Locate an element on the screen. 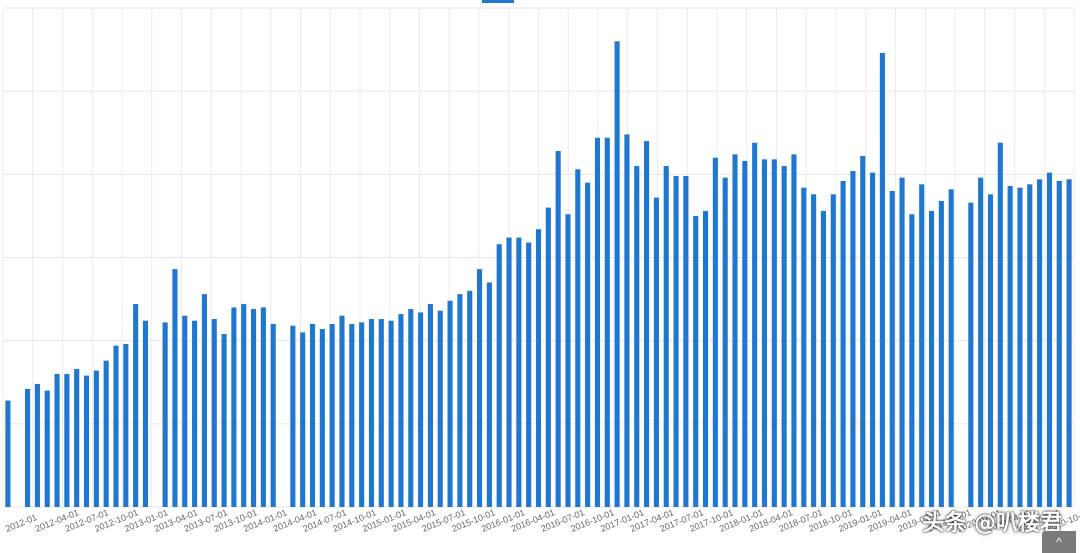 This screenshot has height=553, width=1080. legend-swatch is located at coordinates (498, 1).